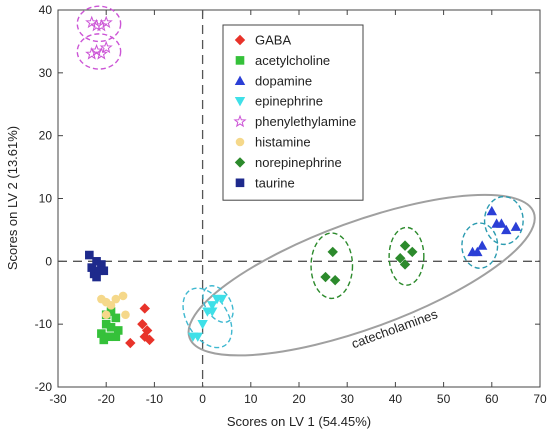 The width and height of the screenshot is (550, 434). I want to click on x-tick-label: 20, so click(299, 399).